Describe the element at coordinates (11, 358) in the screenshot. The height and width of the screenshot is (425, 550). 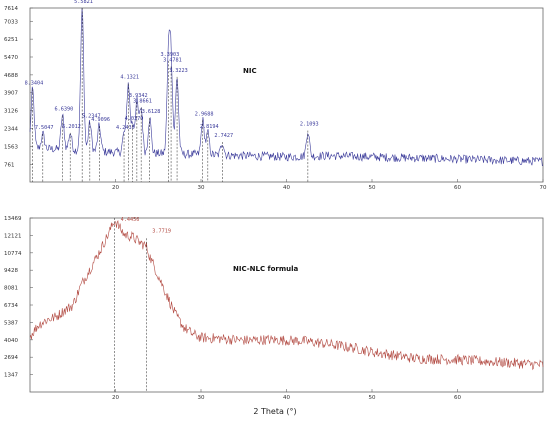
I see `y-tick-label: 2694` at that location.